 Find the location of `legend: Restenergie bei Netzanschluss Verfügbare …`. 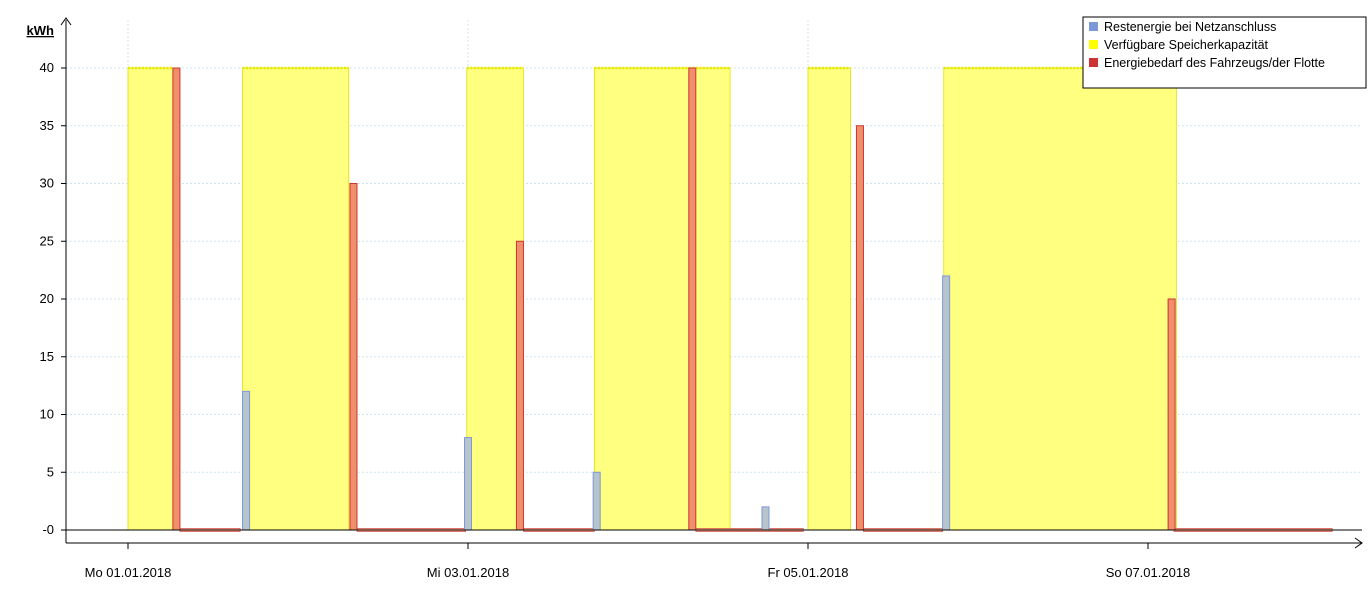

legend: Restenergie bei Netzanschluss Verfügbare … is located at coordinates (1224, 52).